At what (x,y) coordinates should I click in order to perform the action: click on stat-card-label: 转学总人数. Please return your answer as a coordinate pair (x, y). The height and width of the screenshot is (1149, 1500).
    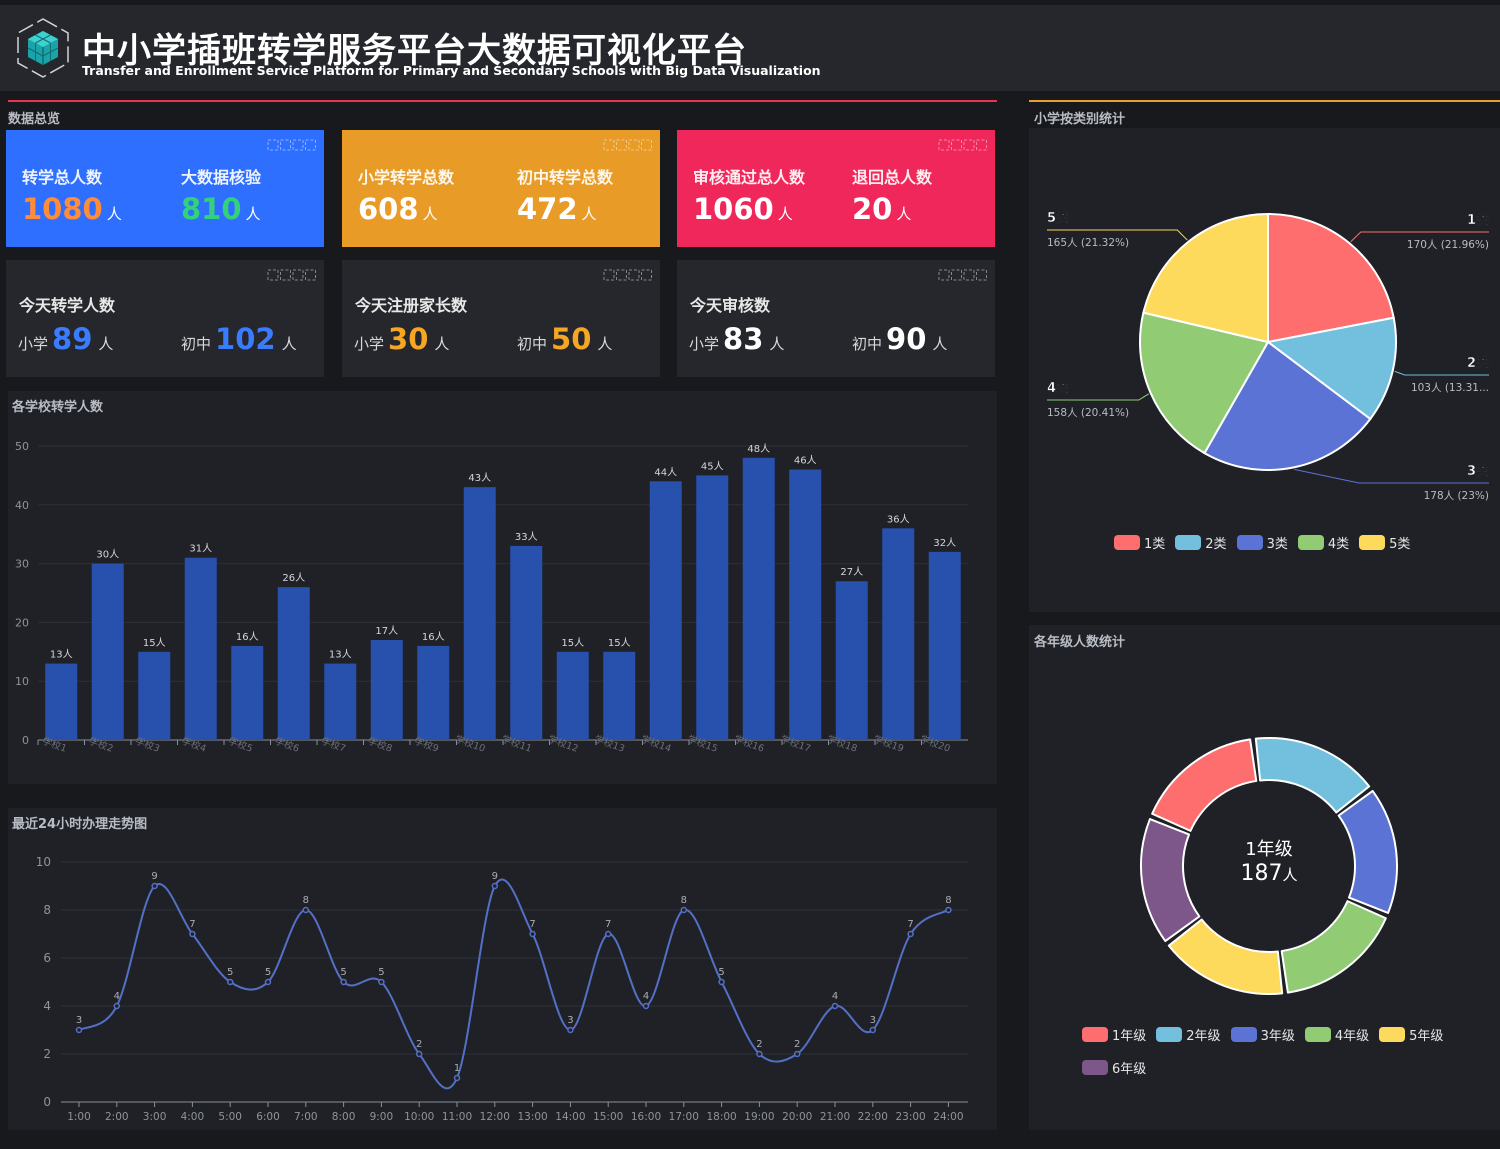
    Looking at the image, I should click on (62, 177).